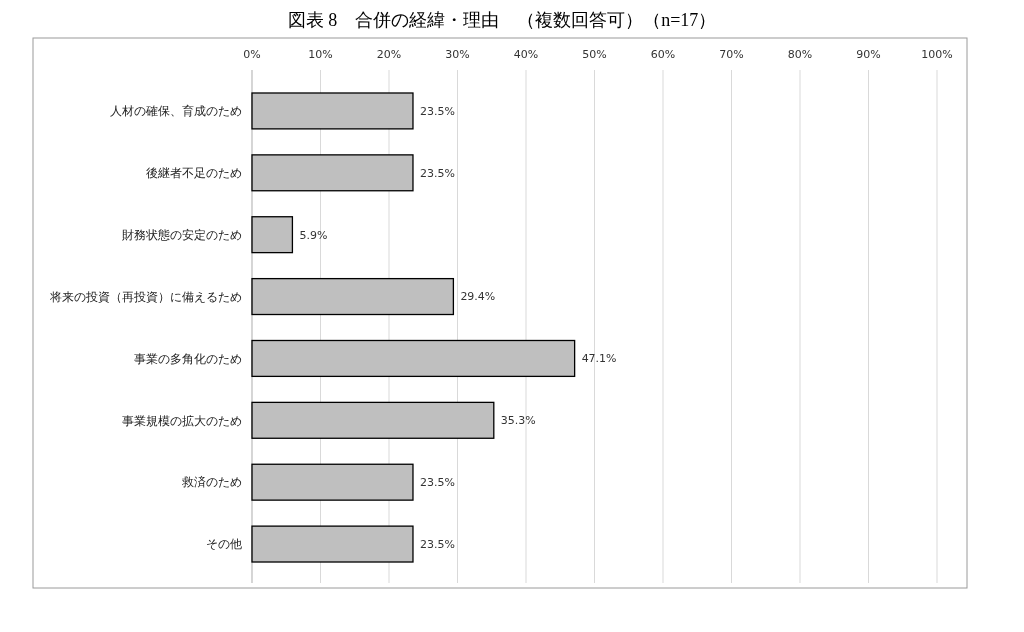 Image resolution: width=1024 pixels, height=632 pixels. What do you see at coordinates (224, 544) in the screenshot?
I see `y-tick-label: その他` at bounding box center [224, 544].